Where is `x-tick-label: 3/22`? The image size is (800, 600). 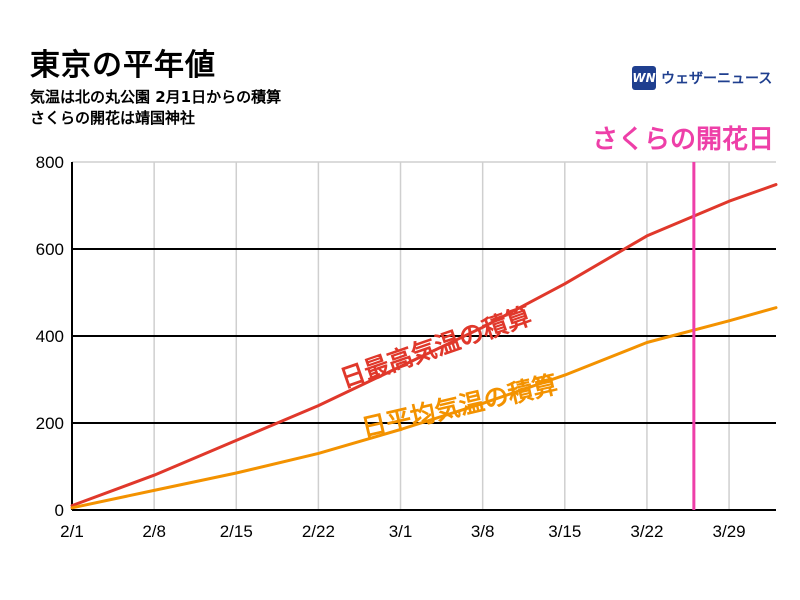
x-tick-label: 3/22 is located at coordinates (646, 531).